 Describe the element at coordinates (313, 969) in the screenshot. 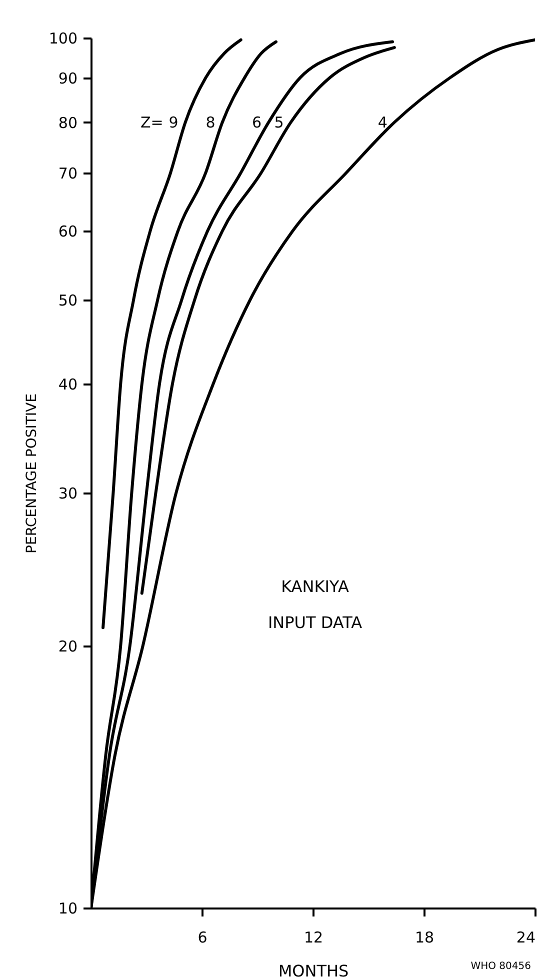

I see `x-axis-title: MONTHS` at that location.